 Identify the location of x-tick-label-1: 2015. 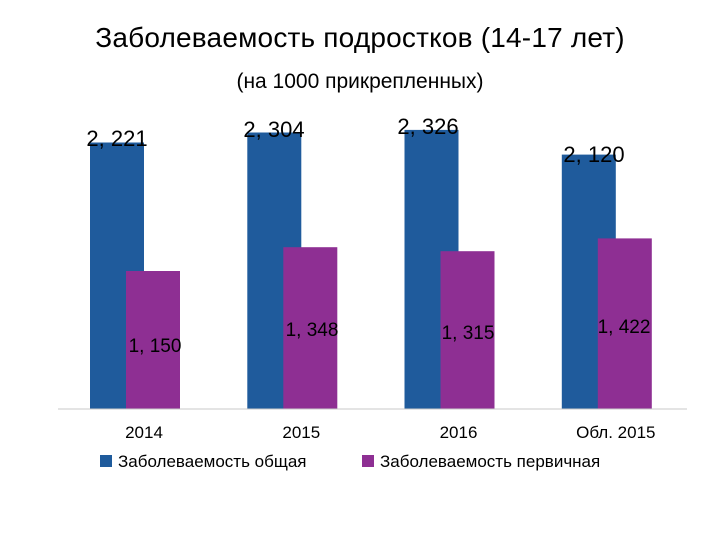
(301, 432).